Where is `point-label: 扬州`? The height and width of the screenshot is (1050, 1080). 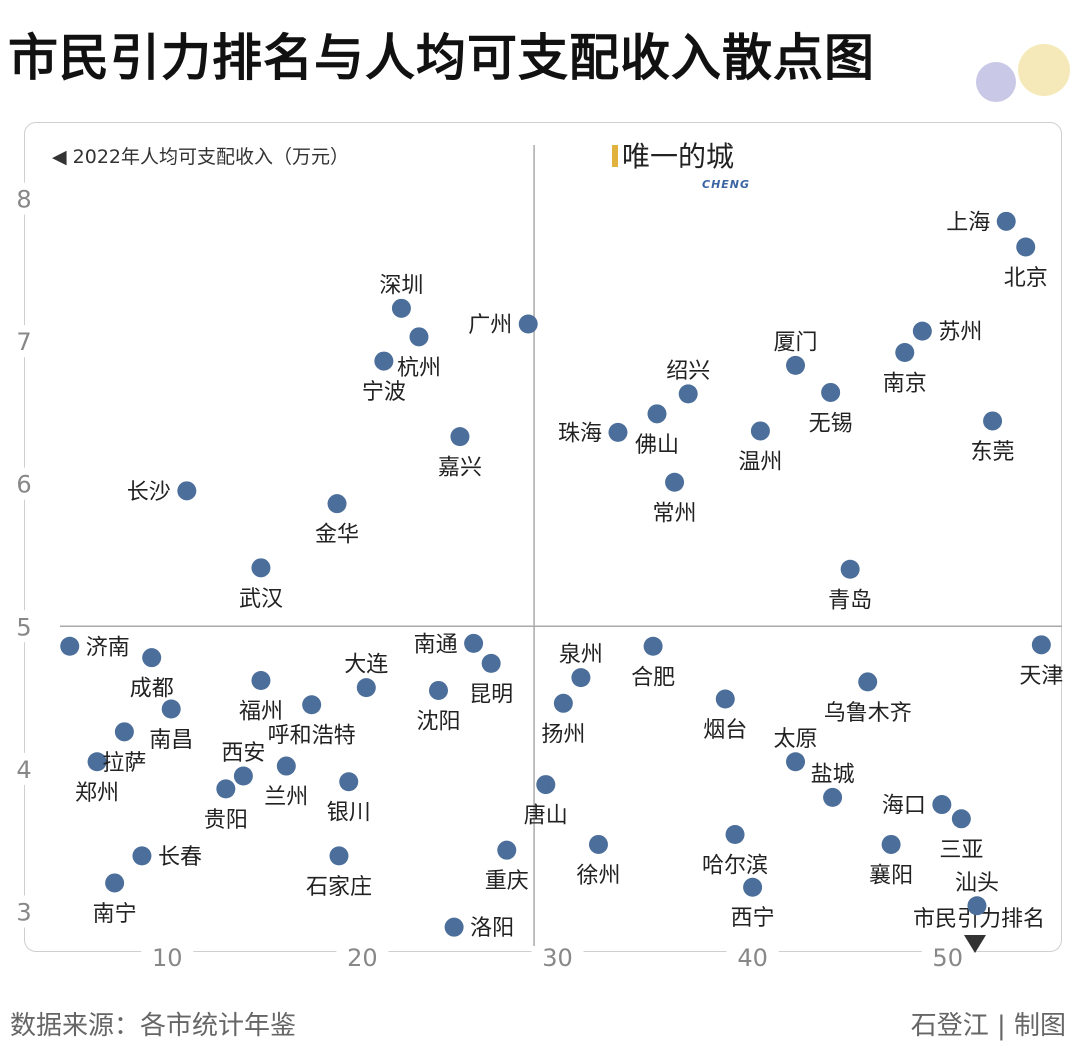
point-label: 扬州 is located at coordinates (563, 734).